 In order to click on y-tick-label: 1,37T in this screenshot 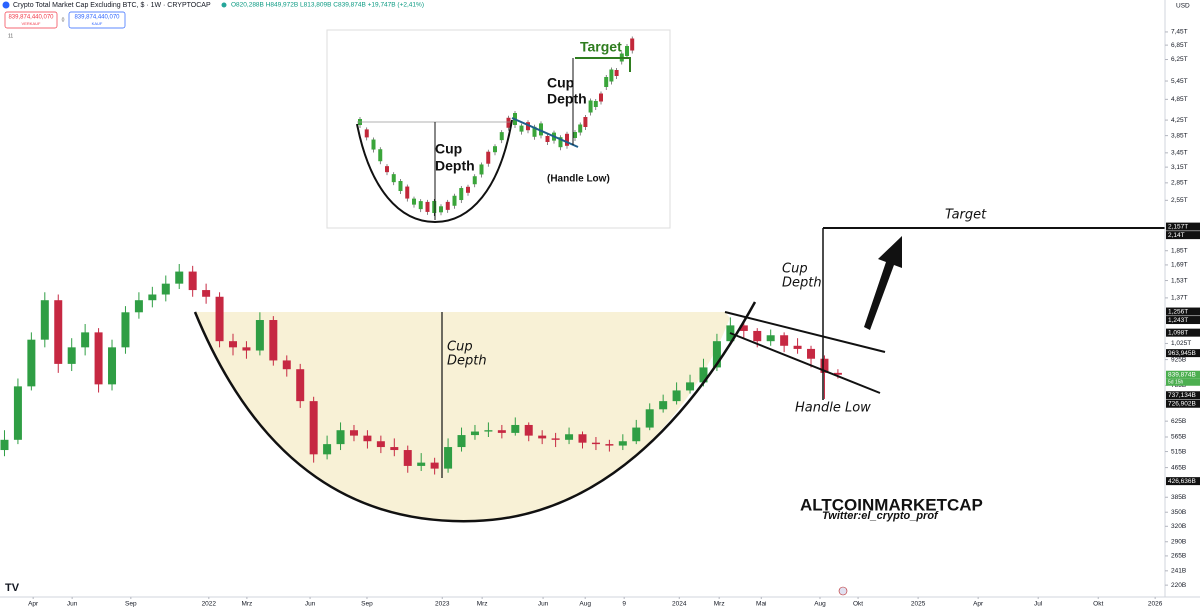, I will do `click(1179, 298)`.